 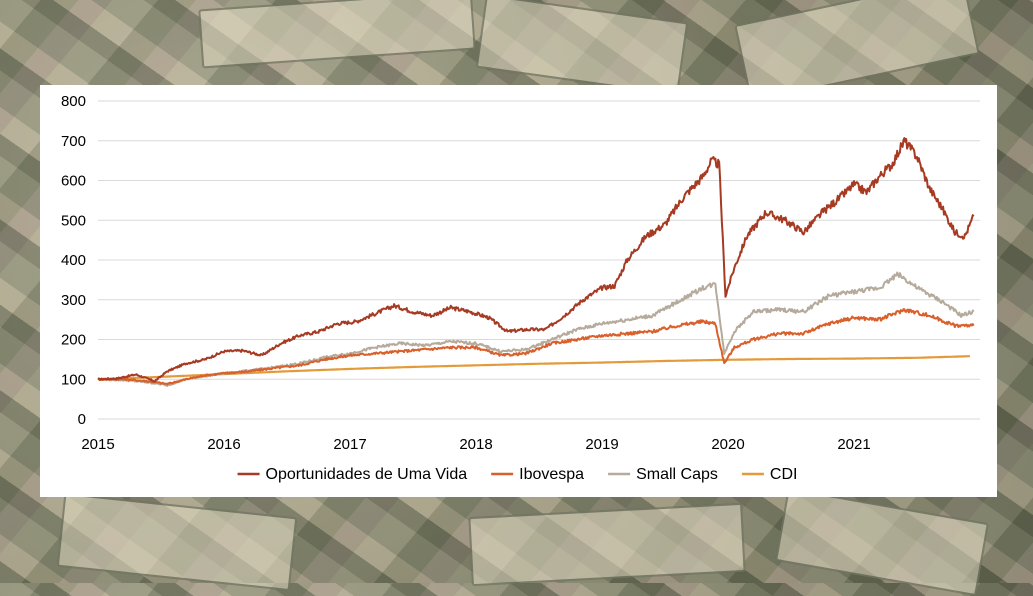 I want to click on x-tick-label: 2021, so click(x=853, y=444).